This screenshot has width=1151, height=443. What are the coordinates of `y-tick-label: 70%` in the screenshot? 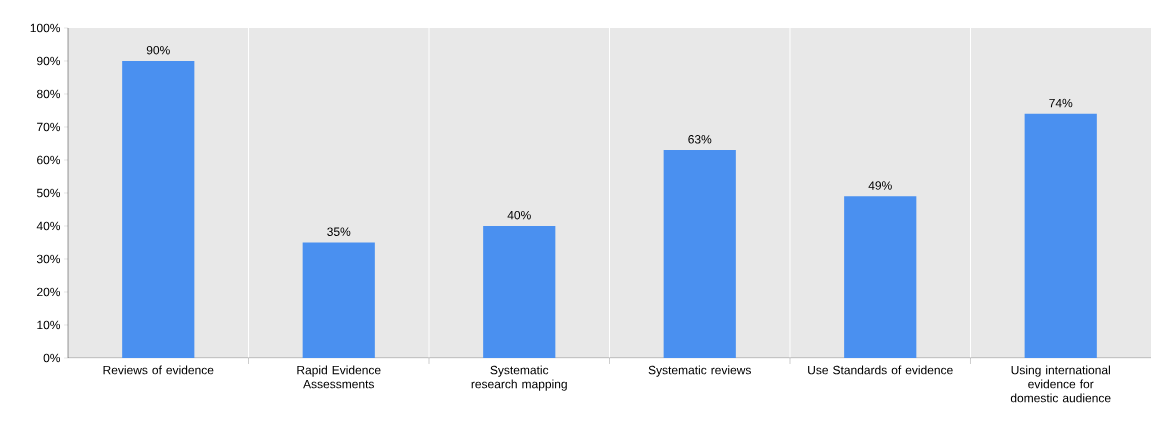 It's located at (49, 127).